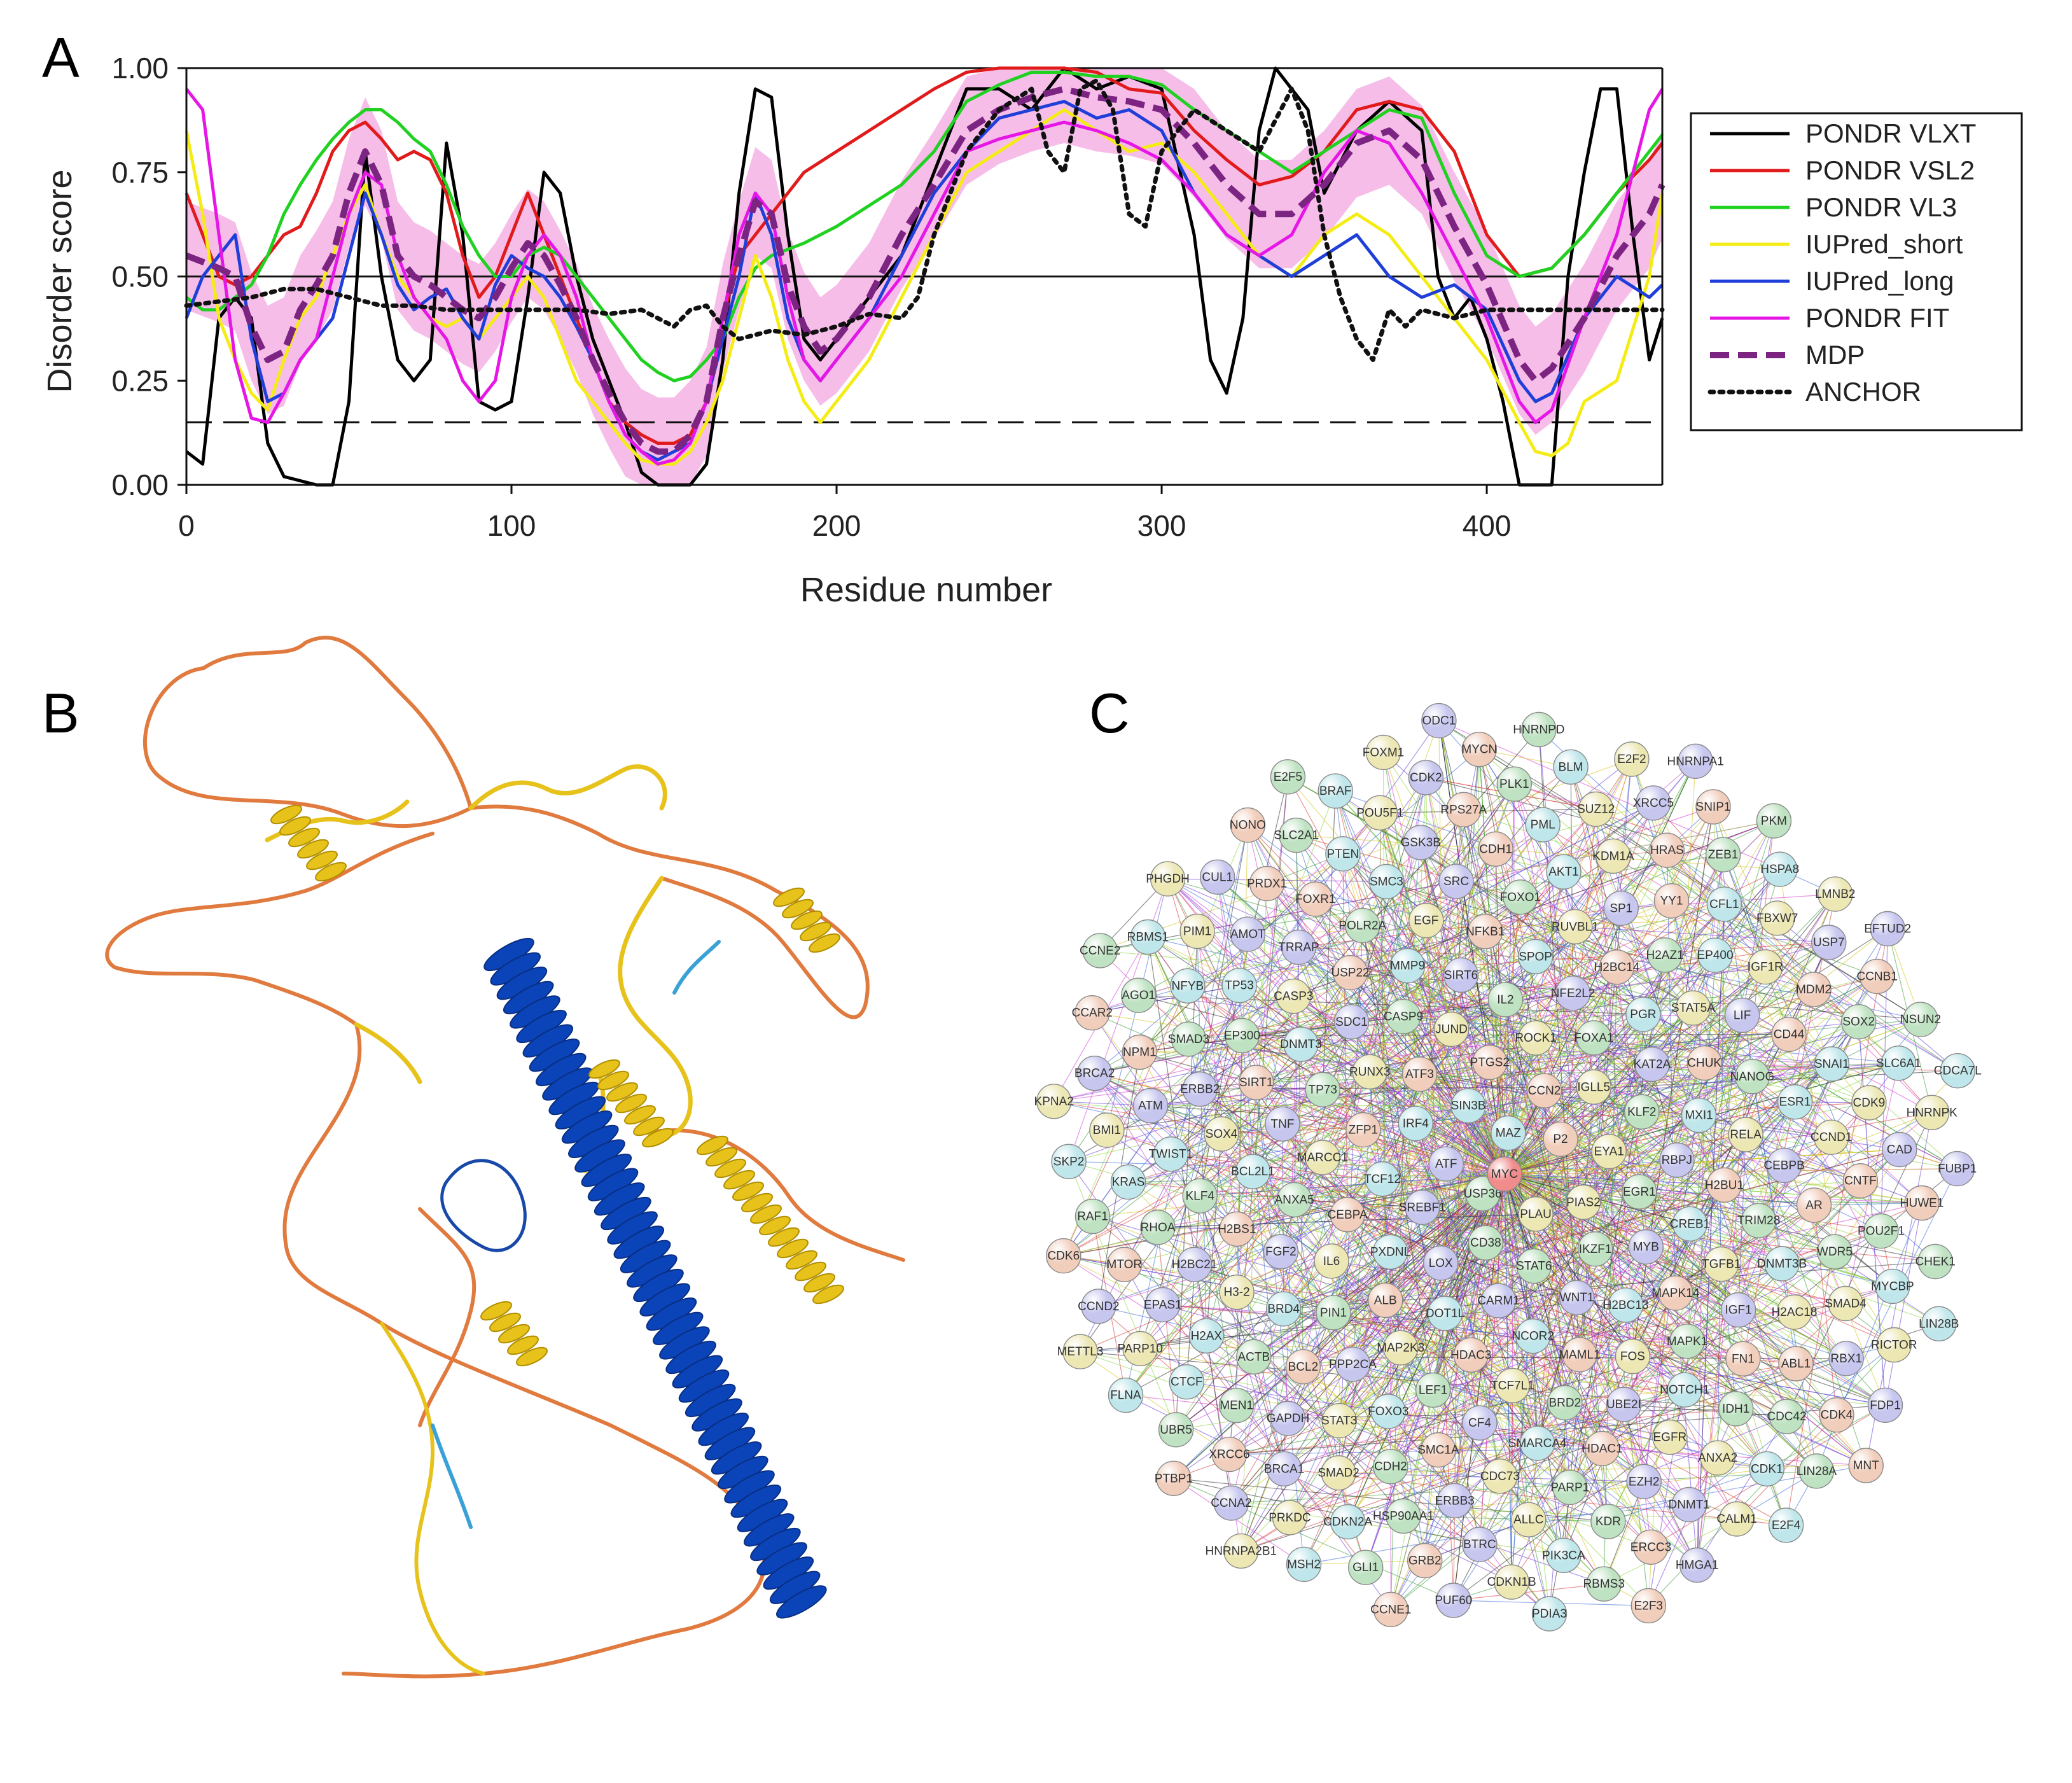  What do you see at coordinates (1617, 967) in the screenshot?
I see `network-node: H2BC14` at bounding box center [1617, 967].